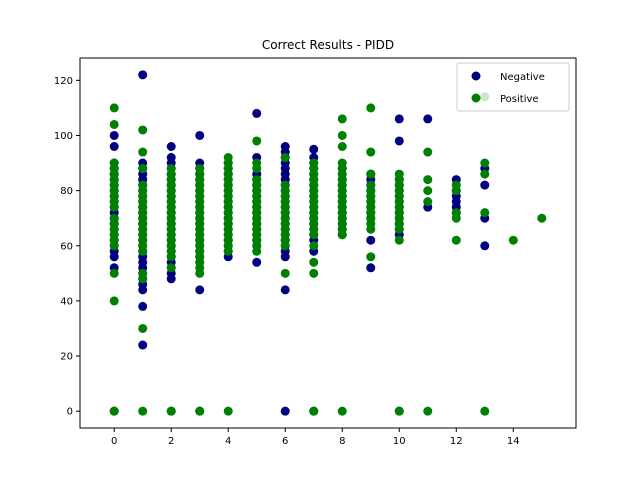 This screenshot has width=640, height=480. What do you see at coordinates (342, 441) in the screenshot?
I see `x-tick-label: 8` at bounding box center [342, 441].